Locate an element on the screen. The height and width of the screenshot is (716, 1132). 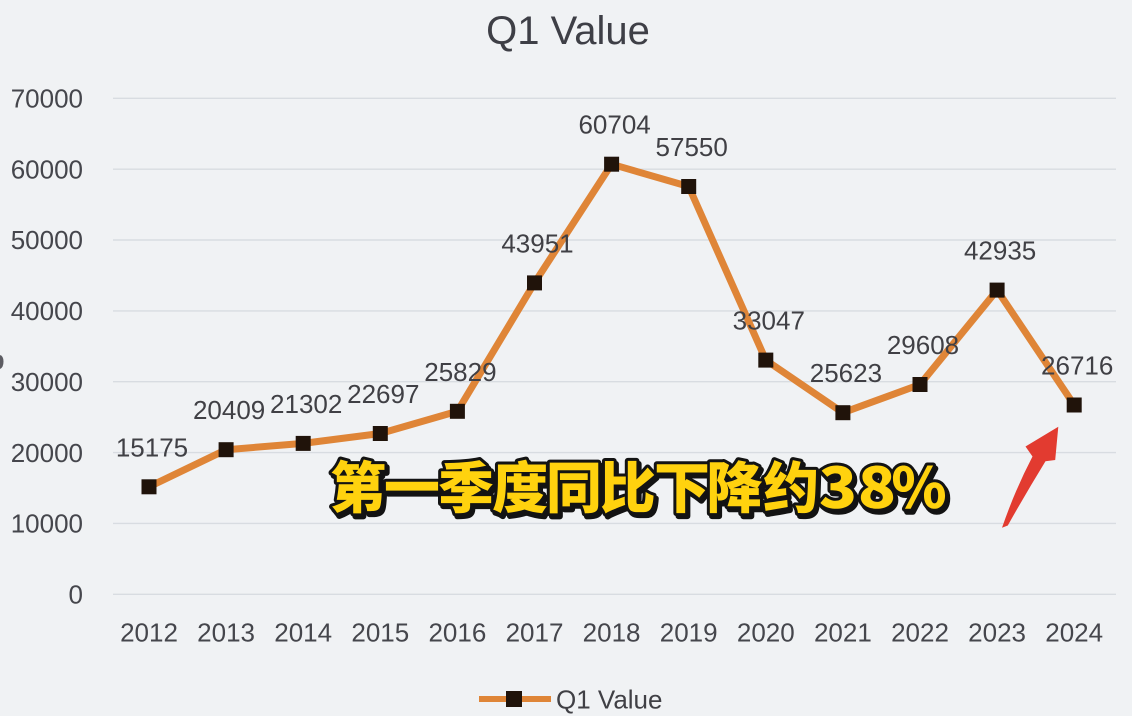
svg-text: 2016 is located at coordinates (457, 633).